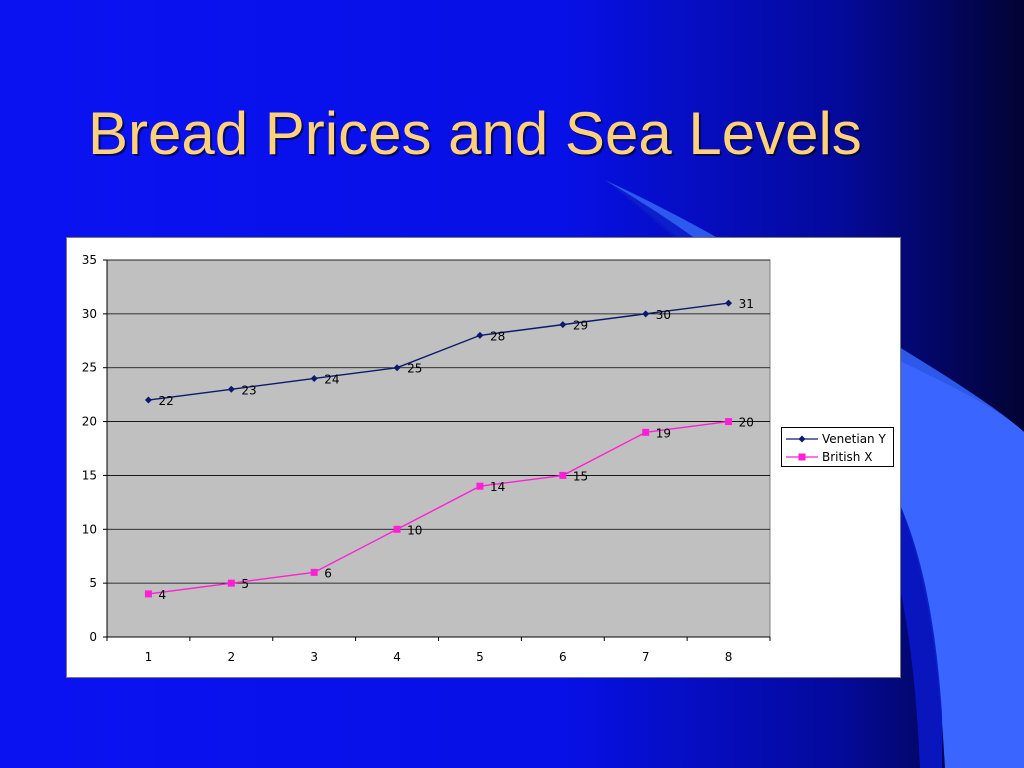 This screenshot has width=1024, height=768. Describe the element at coordinates (563, 657) in the screenshot. I see `x-tick-label: 6` at that location.